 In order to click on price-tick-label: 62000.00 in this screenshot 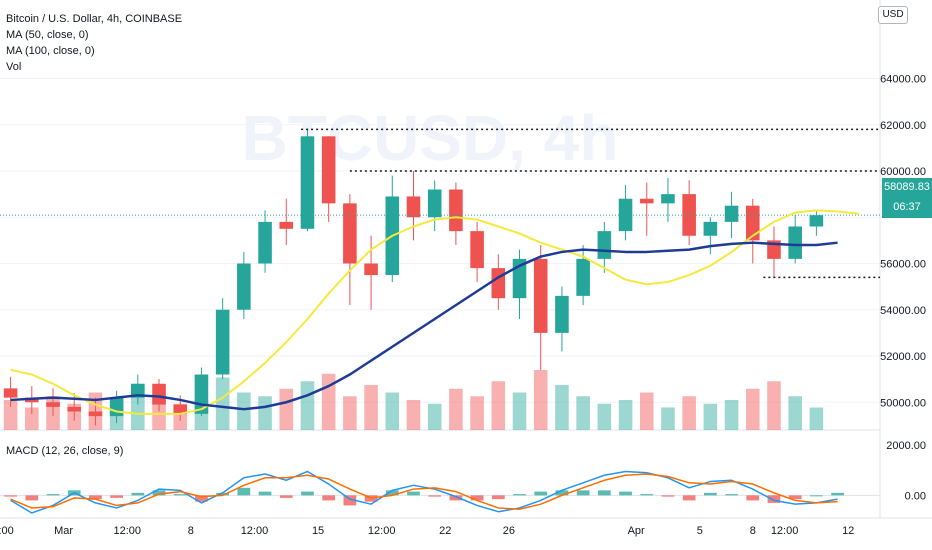, I will do `click(903, 126)`.